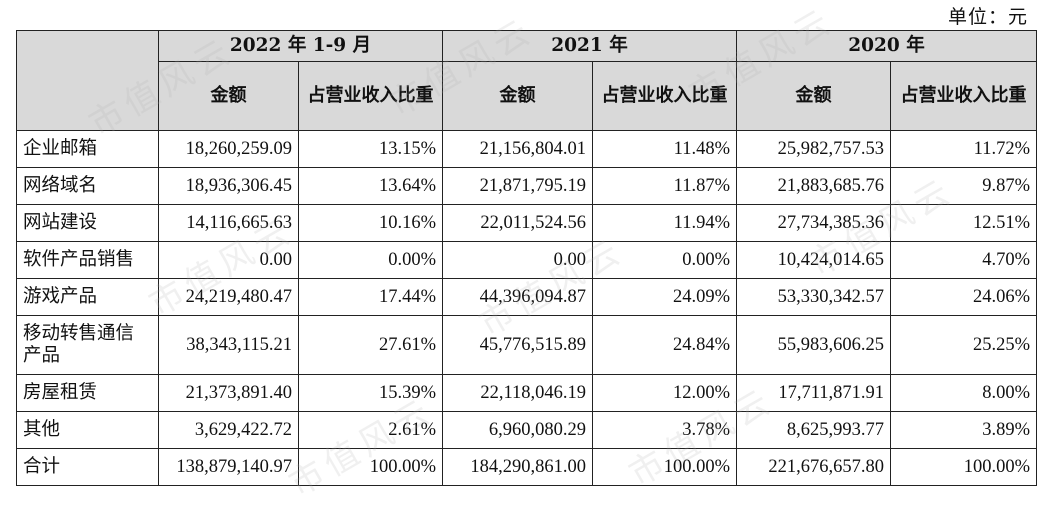 The image size is (1052, 506). I want to click on share-cell: 25.25%, so click(964, 345).